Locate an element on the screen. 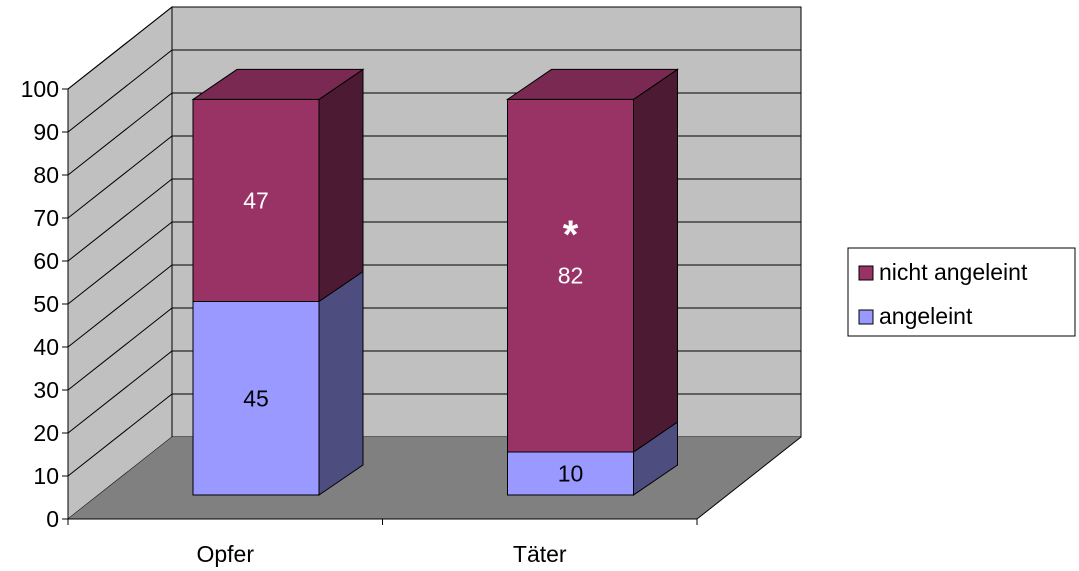  y-tick-label: 90 is located at coordinates (46, 132).